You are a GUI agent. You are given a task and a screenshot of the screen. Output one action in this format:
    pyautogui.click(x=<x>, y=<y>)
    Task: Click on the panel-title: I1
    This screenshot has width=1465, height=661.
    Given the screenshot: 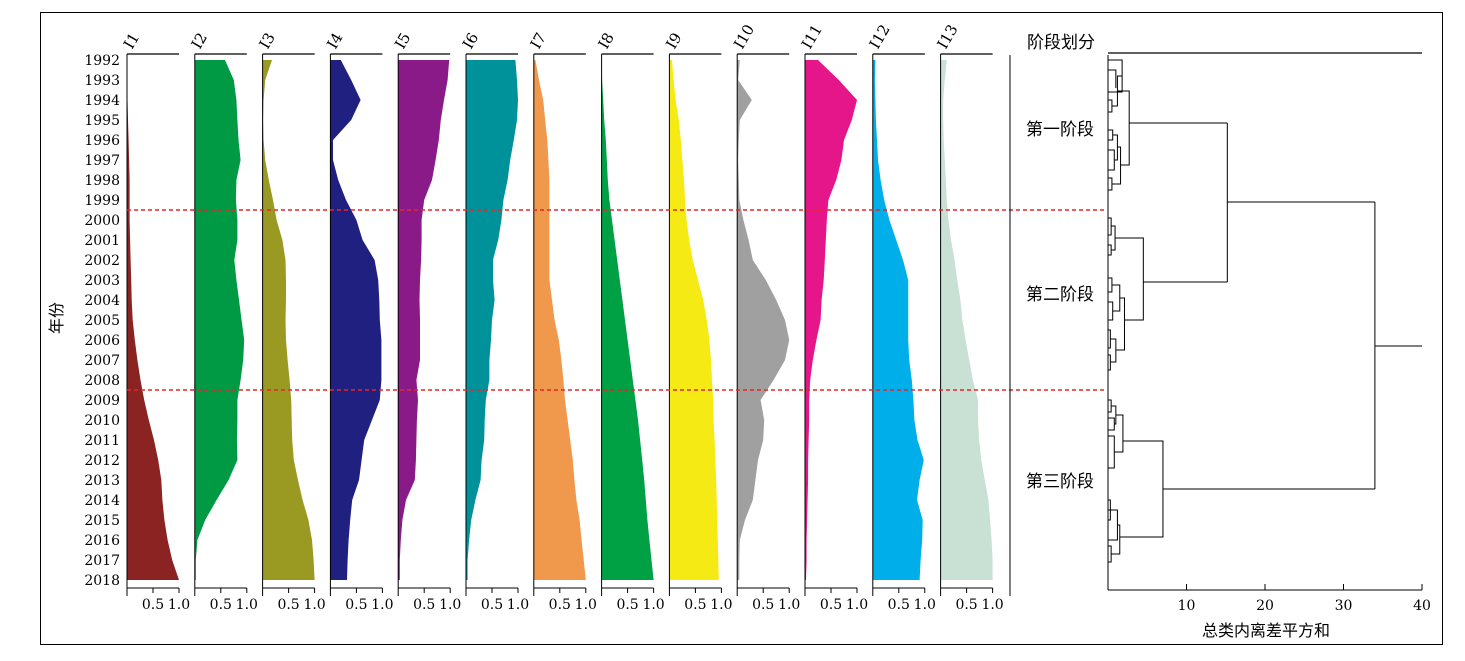 What is the action you would take?
    pyautogui.click(x=131, y=41)
    